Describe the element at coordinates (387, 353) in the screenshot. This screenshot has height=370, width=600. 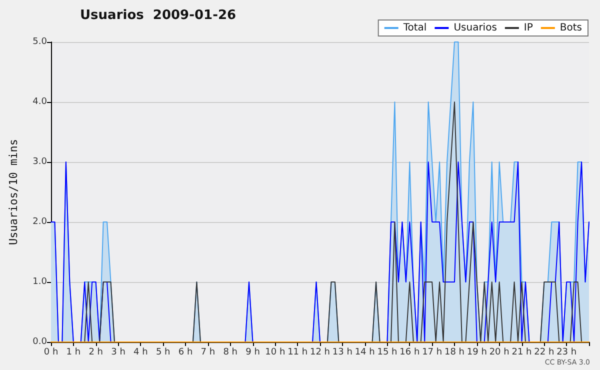
I see `x-tick-label: 15 h` at that location.